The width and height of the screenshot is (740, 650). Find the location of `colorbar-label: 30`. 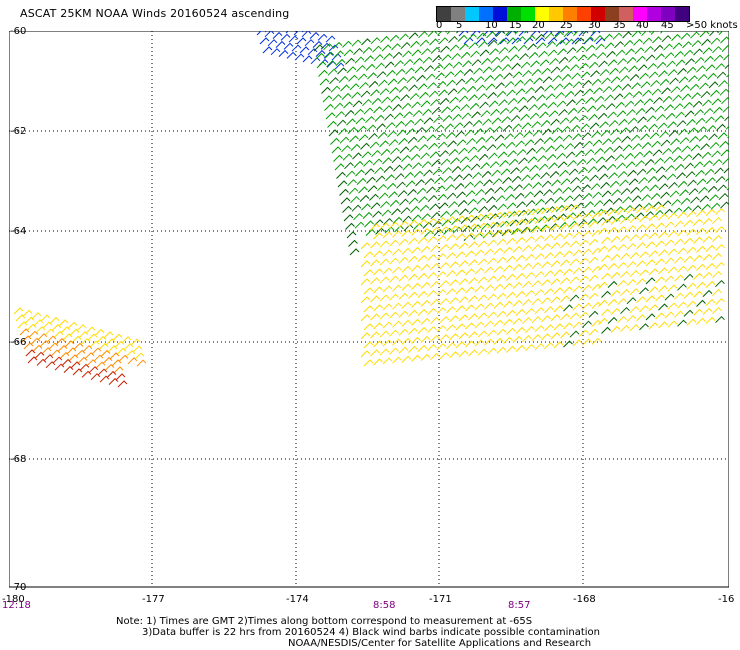

colorbar-label: 30 is located at coordinates (594, 25).